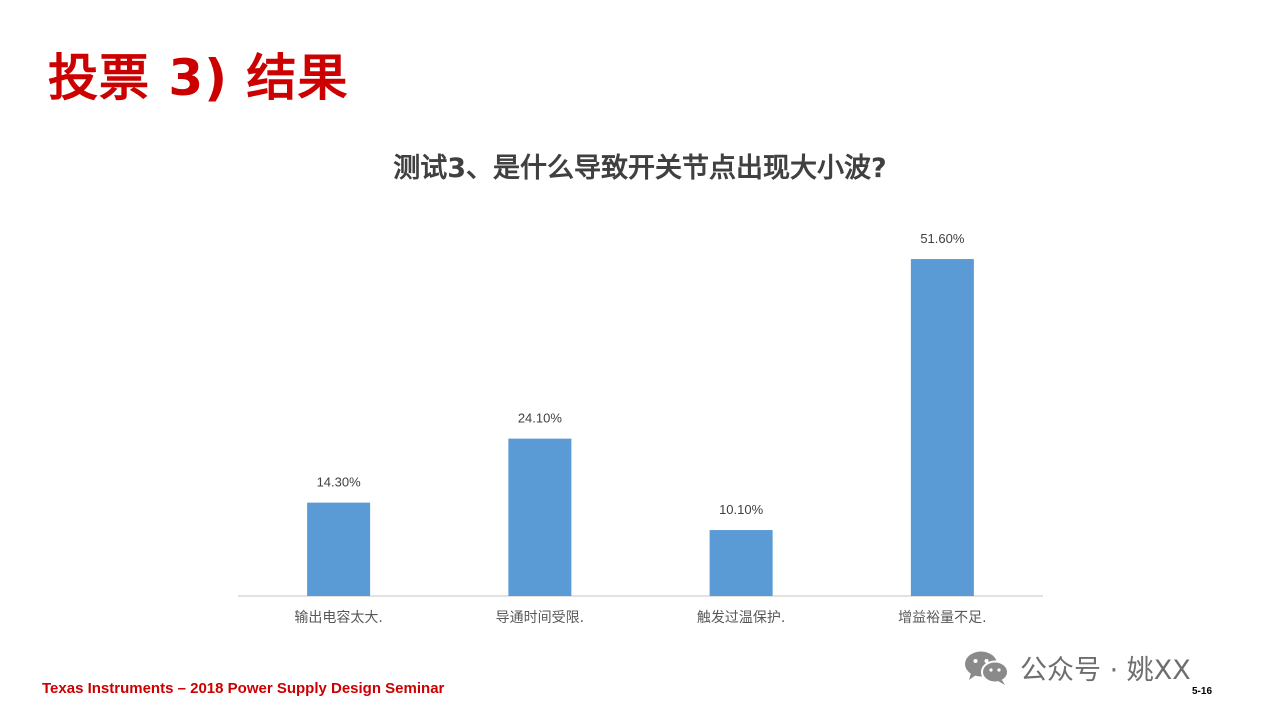 This screenshot has height=719, width=1280. What do you see at coordinates (942, 618) in the screenshot?
I see `category-label: 增益裕量不足.` at bounding box center [942, 618].